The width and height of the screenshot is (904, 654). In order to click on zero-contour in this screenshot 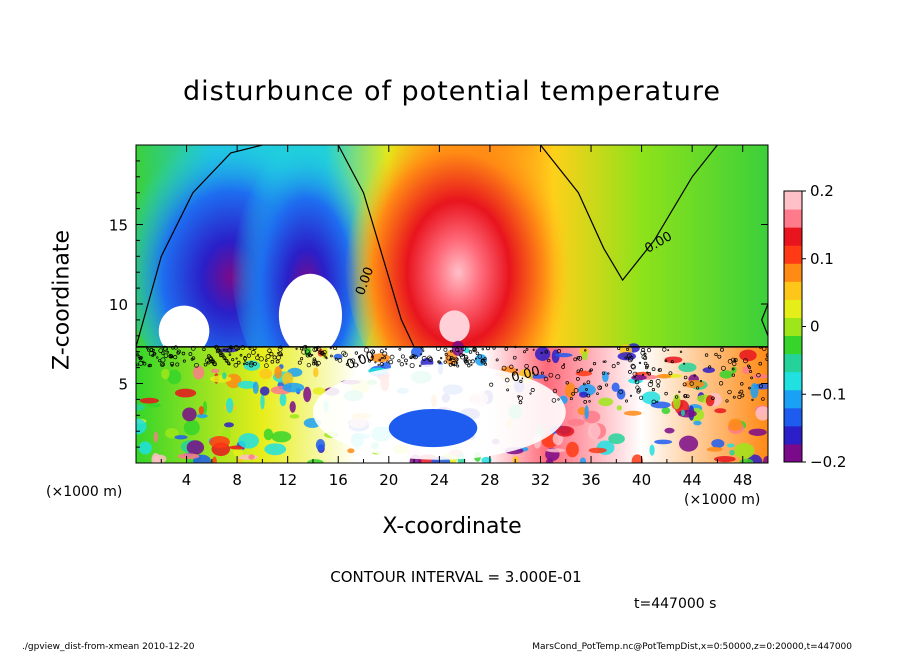, I will do `click(376, 246)`.